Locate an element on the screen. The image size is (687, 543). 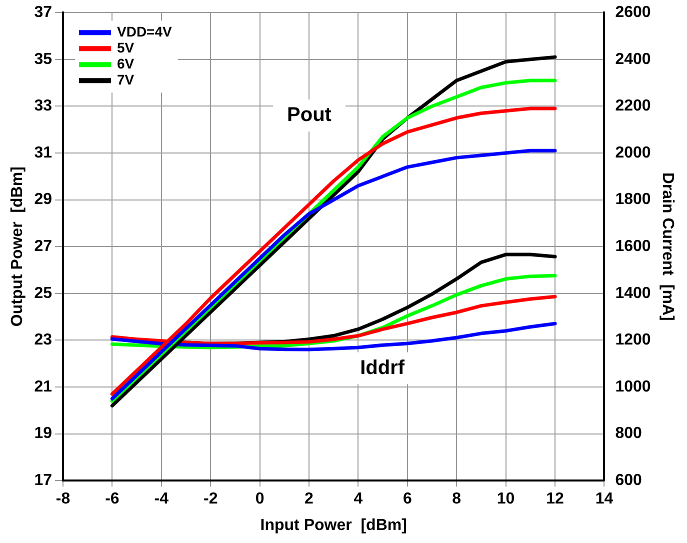
x-tick-label: 6 is located at coordinates (407, 499).